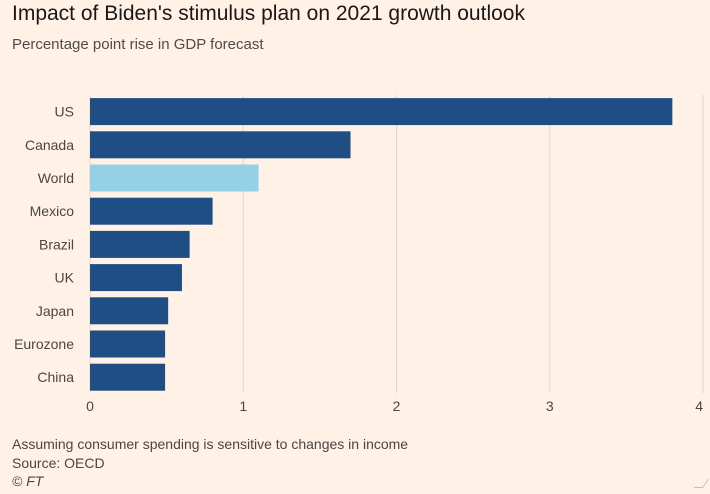 Image resolution: width=710 pixels, height=494 pixels. Describe the element at coordinates (55, 377) in the screenshot. I see `category-label: China` at that location.